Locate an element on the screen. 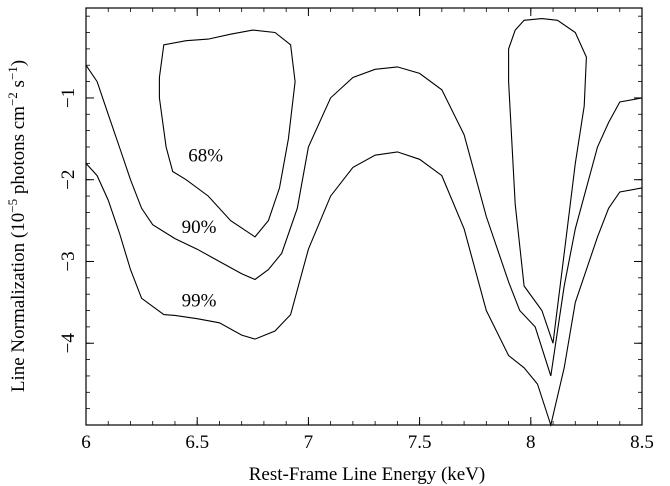  contour-label-90: 90% is located at coordinates (199, 227).